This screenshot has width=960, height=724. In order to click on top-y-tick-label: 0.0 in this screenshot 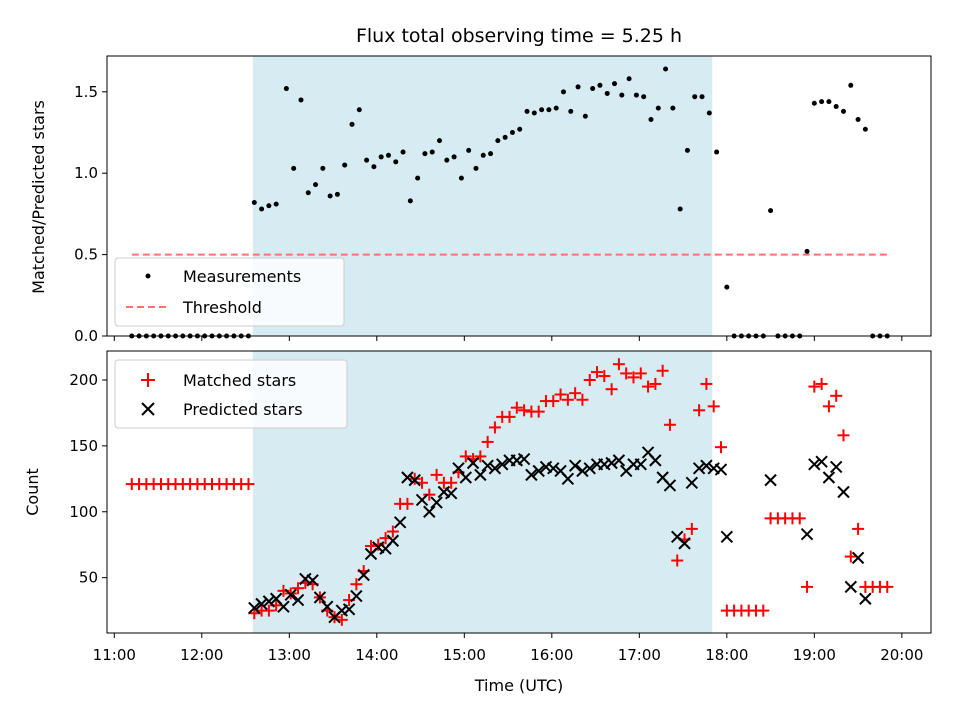, I will do `click(86, 336)`.